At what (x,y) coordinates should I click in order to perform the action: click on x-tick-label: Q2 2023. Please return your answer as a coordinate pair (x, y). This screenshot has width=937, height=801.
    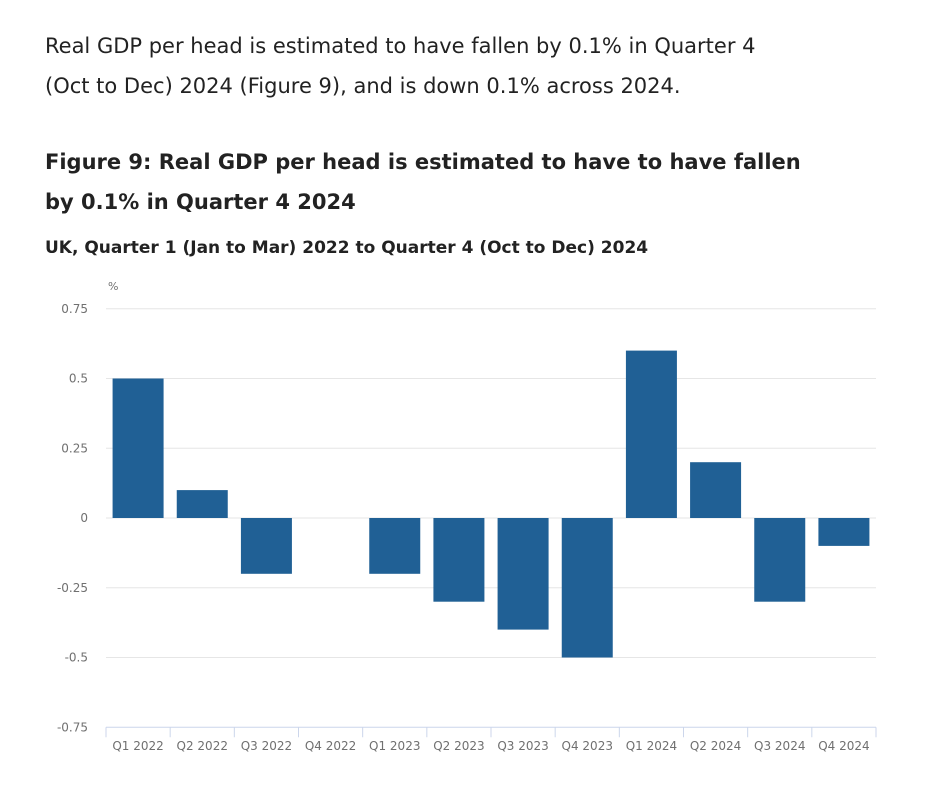
    Looking at the image, I should click on (458, 746).